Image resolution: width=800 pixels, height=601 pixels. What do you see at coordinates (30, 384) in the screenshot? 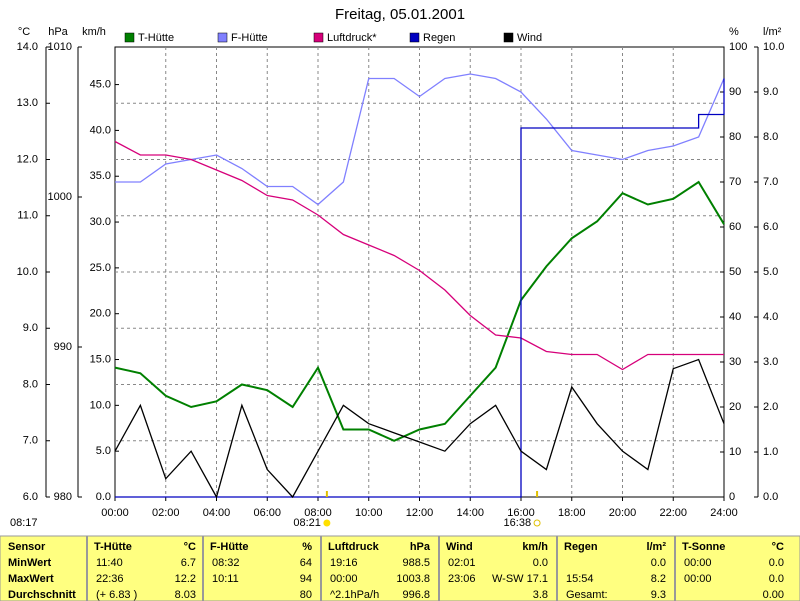
I see `y-tick-label: 8.0` at bounding box center [30, 384].